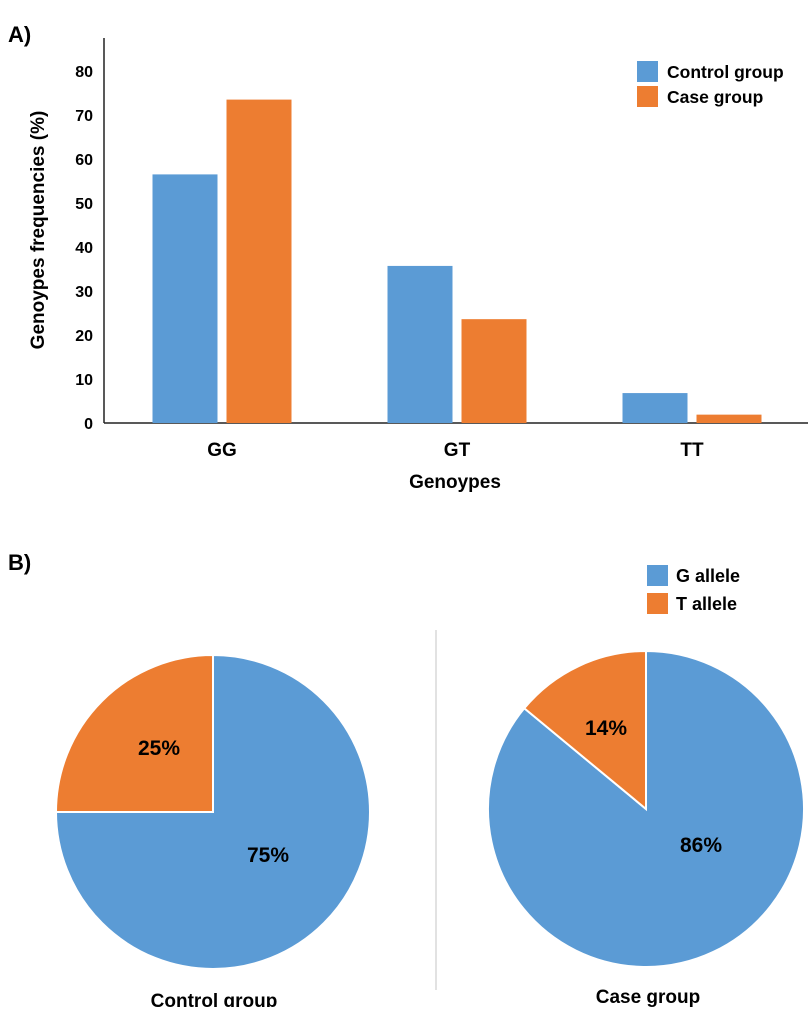 The width and height of the screenshot is (811, 1012). I want to click on y-tick-label: 10, so click(84, 380).